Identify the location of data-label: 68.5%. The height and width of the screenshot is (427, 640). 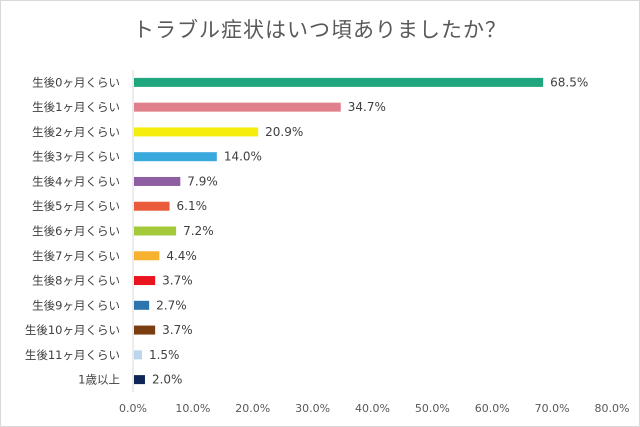
(569, 82).